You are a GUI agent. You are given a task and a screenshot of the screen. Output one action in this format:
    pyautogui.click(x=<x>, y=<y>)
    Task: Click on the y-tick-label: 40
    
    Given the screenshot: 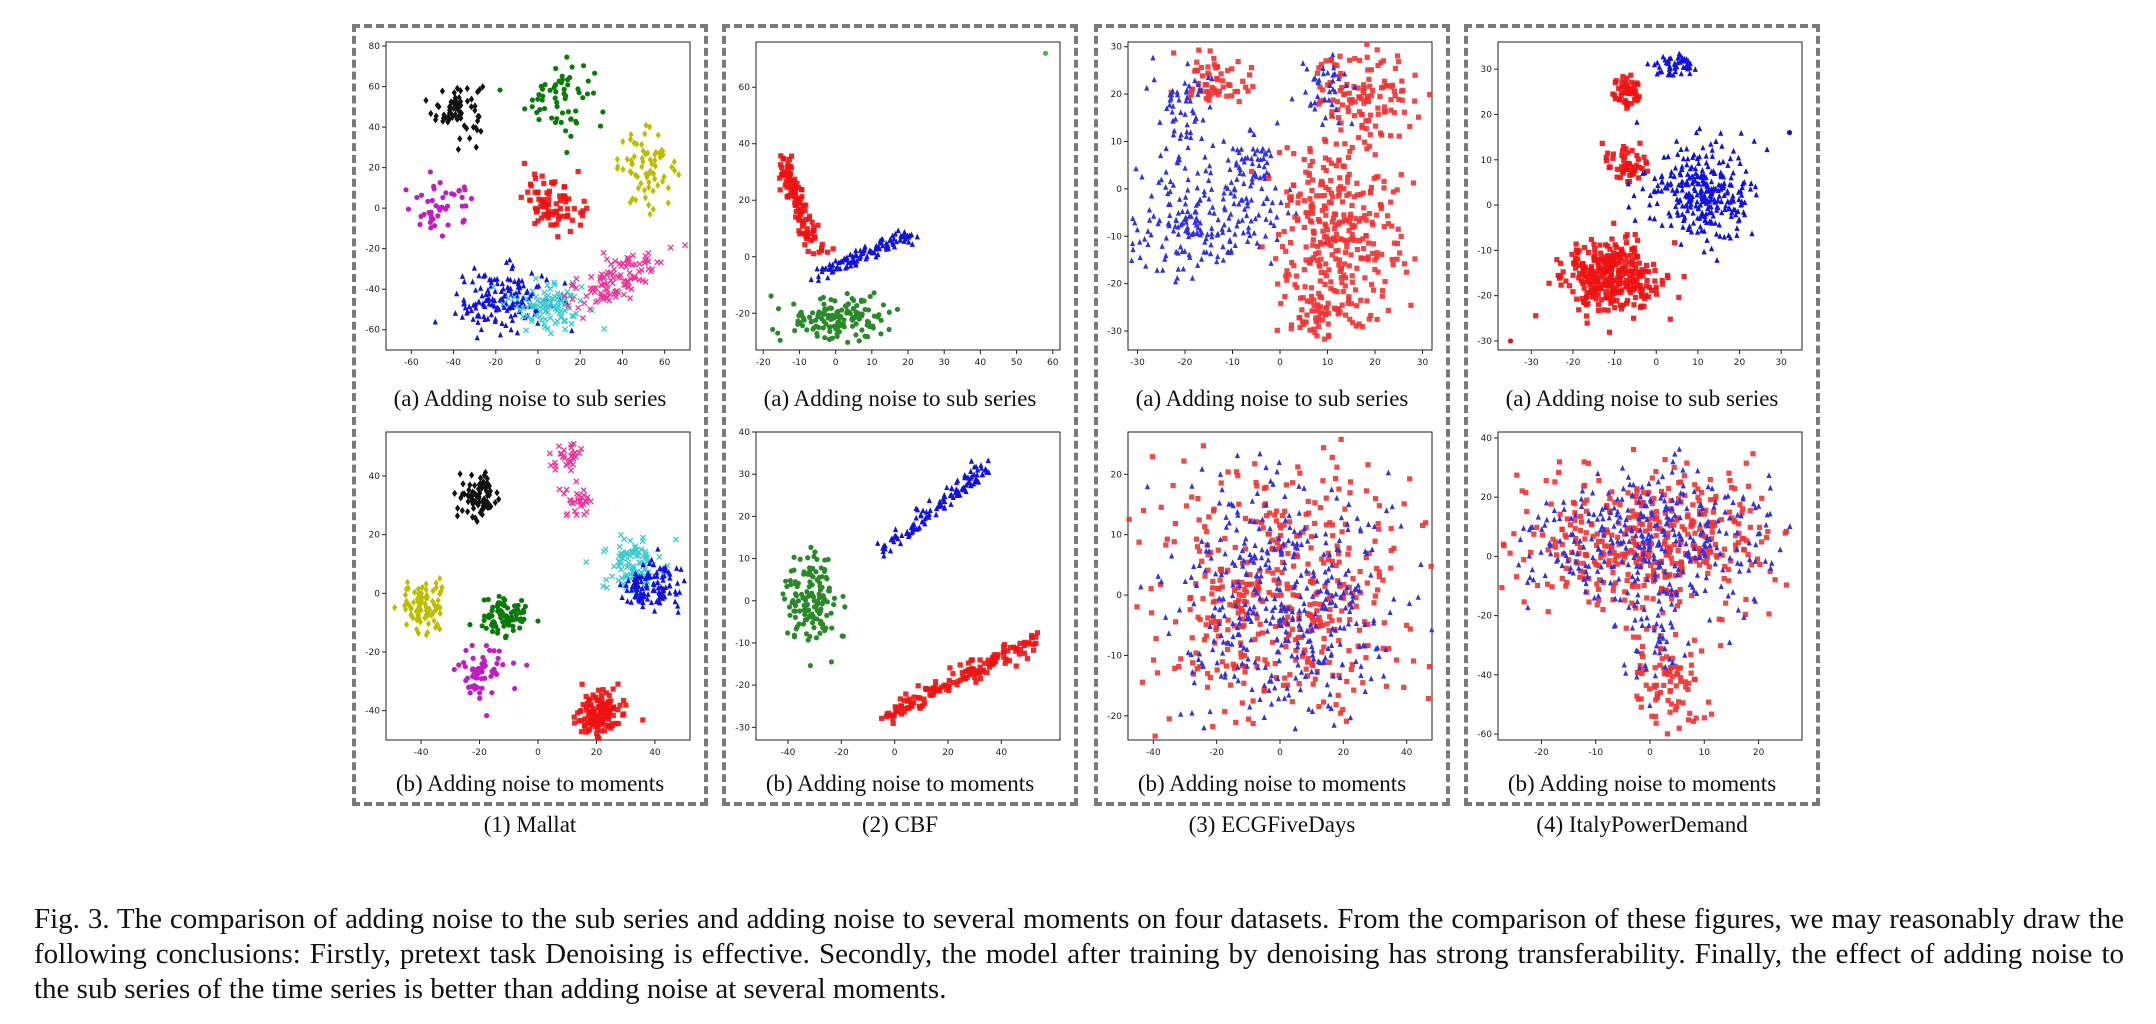 What is the action you would take?
    pyautogui.click(x=375, y=477)
    